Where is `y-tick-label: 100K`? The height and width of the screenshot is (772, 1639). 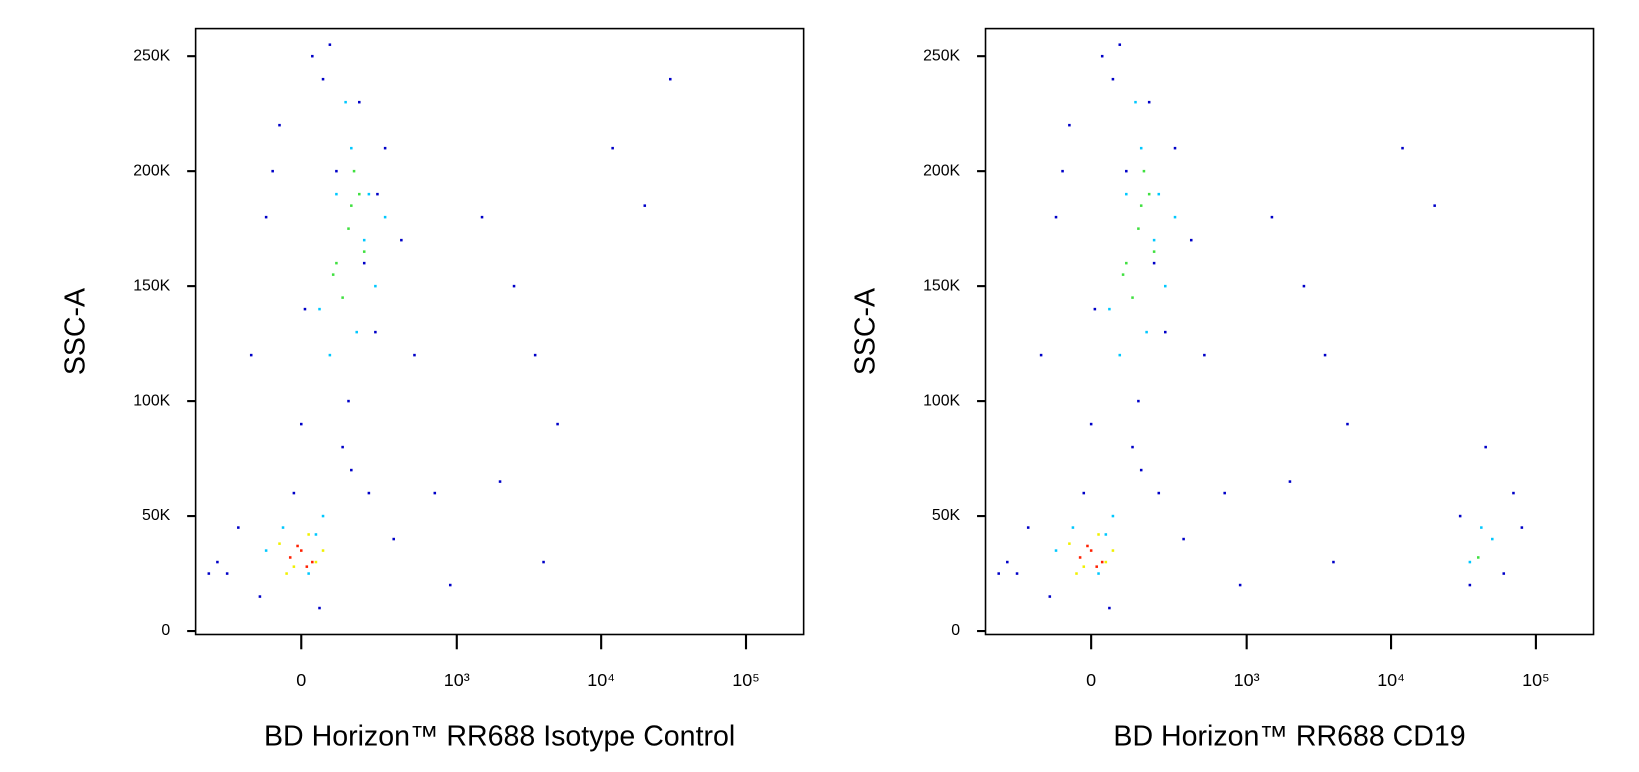 y-tick-label: 100K is located at coordinates (941, 400).